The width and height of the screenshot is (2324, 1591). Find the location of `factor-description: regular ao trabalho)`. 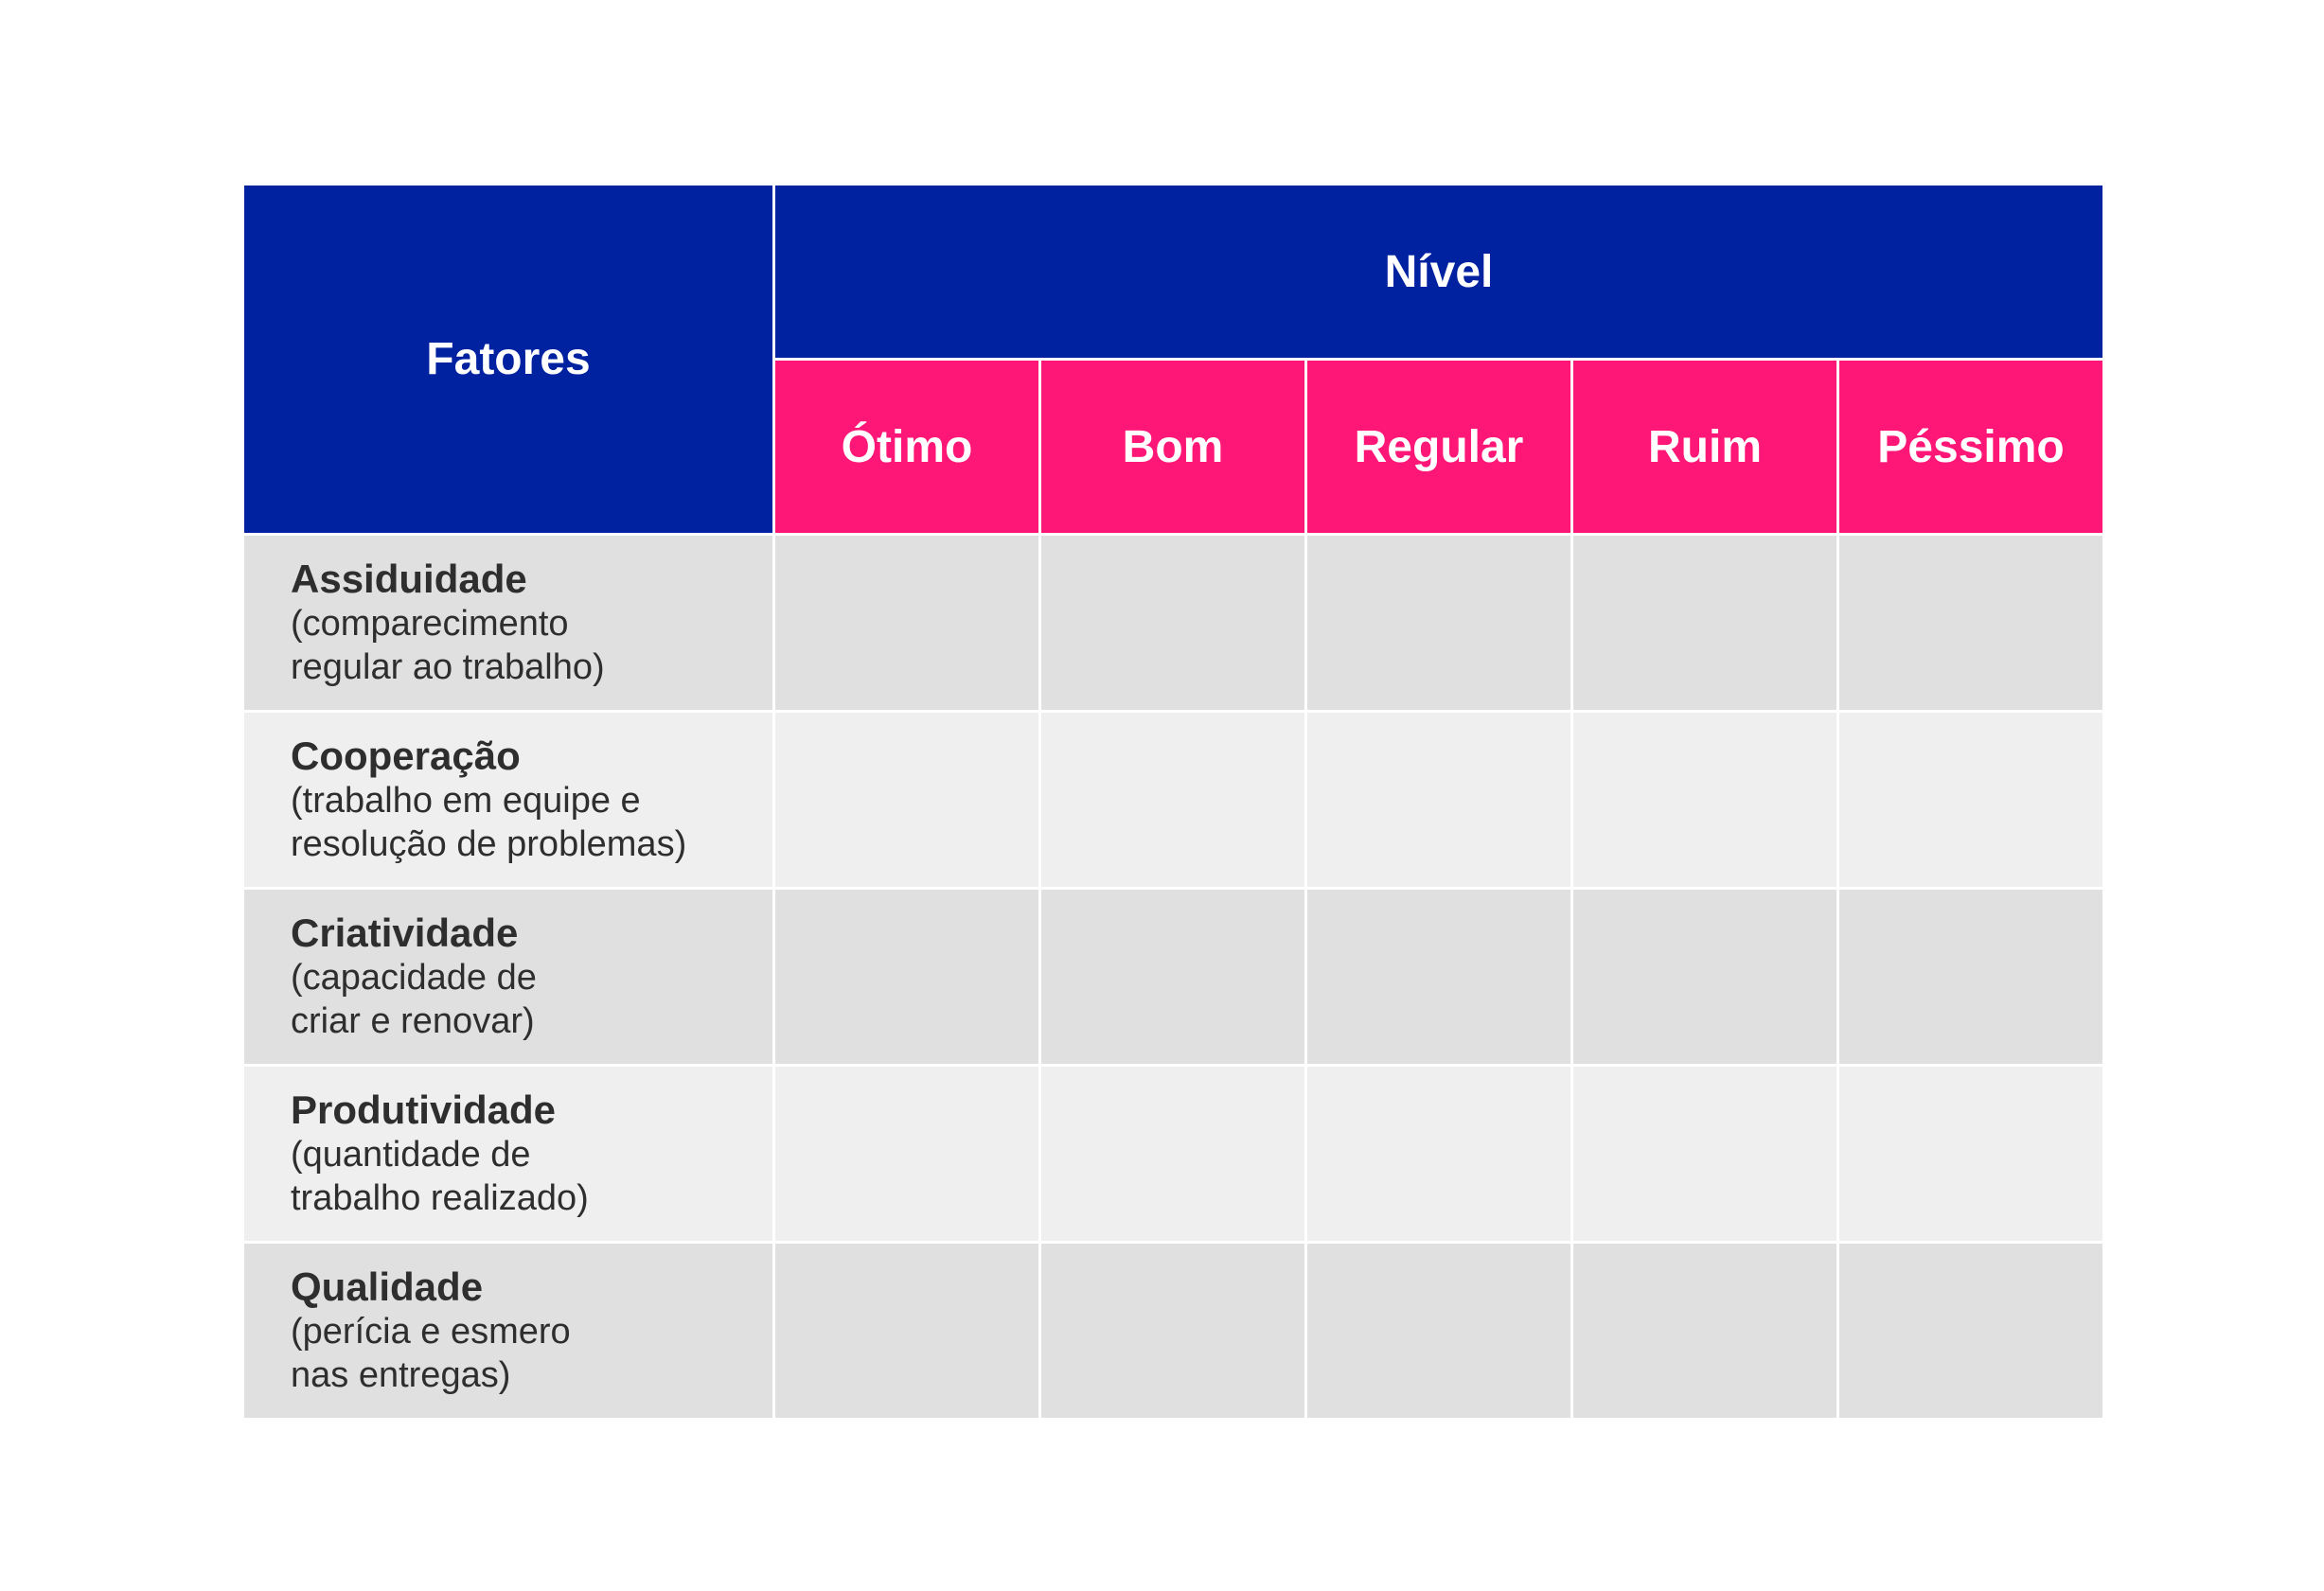

factor-description: regular ao trabalho) is located at coordinates (448, 667).